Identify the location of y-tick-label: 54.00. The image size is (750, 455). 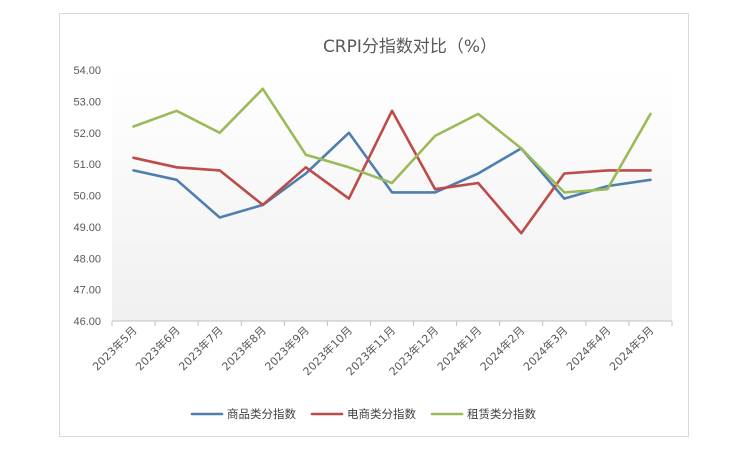
(87, 71).